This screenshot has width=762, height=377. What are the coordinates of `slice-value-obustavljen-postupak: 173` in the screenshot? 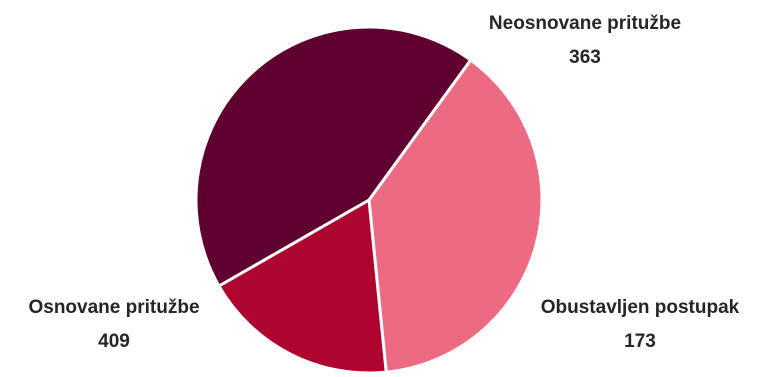 It's located at (640, 341).